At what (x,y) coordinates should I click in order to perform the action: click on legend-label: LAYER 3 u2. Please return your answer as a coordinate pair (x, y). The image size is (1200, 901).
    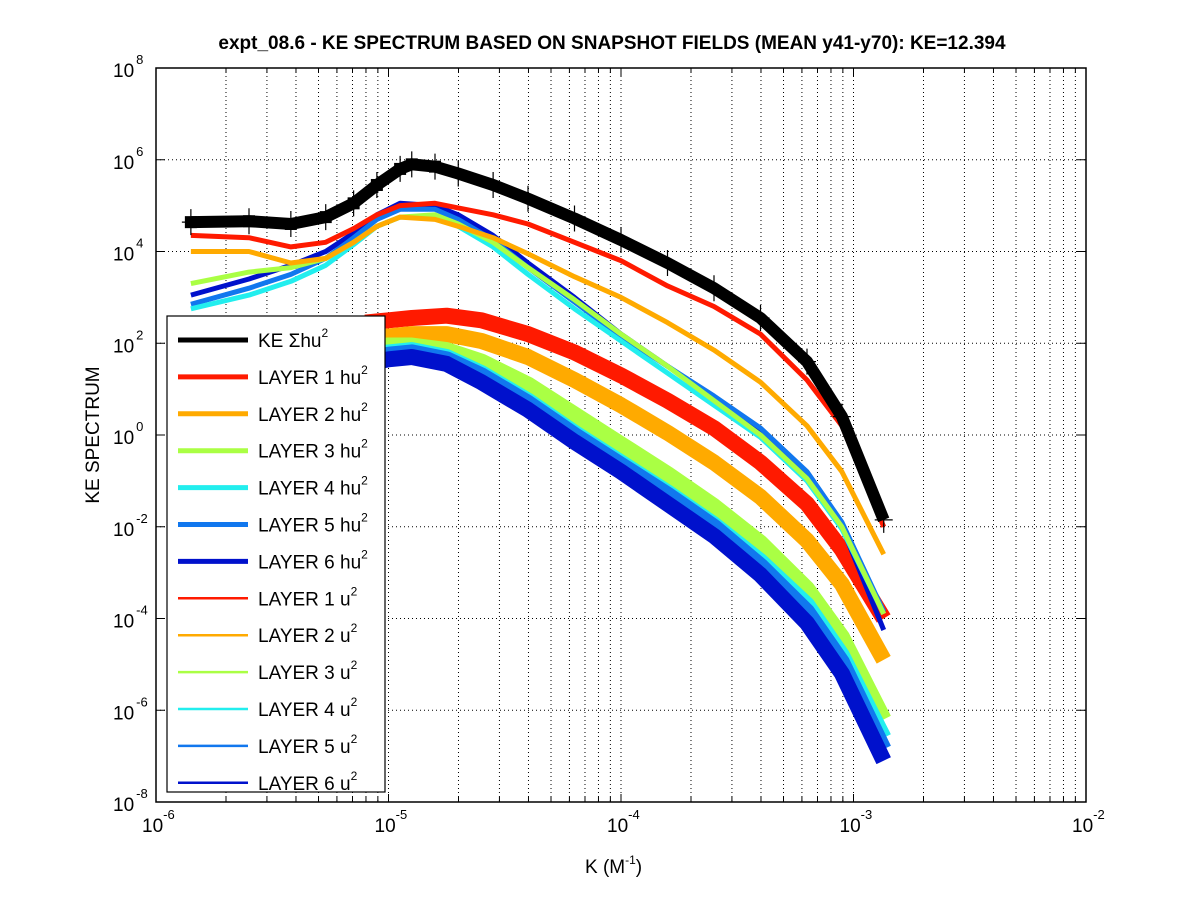
    Looking at the image, I should click on (308, 671).